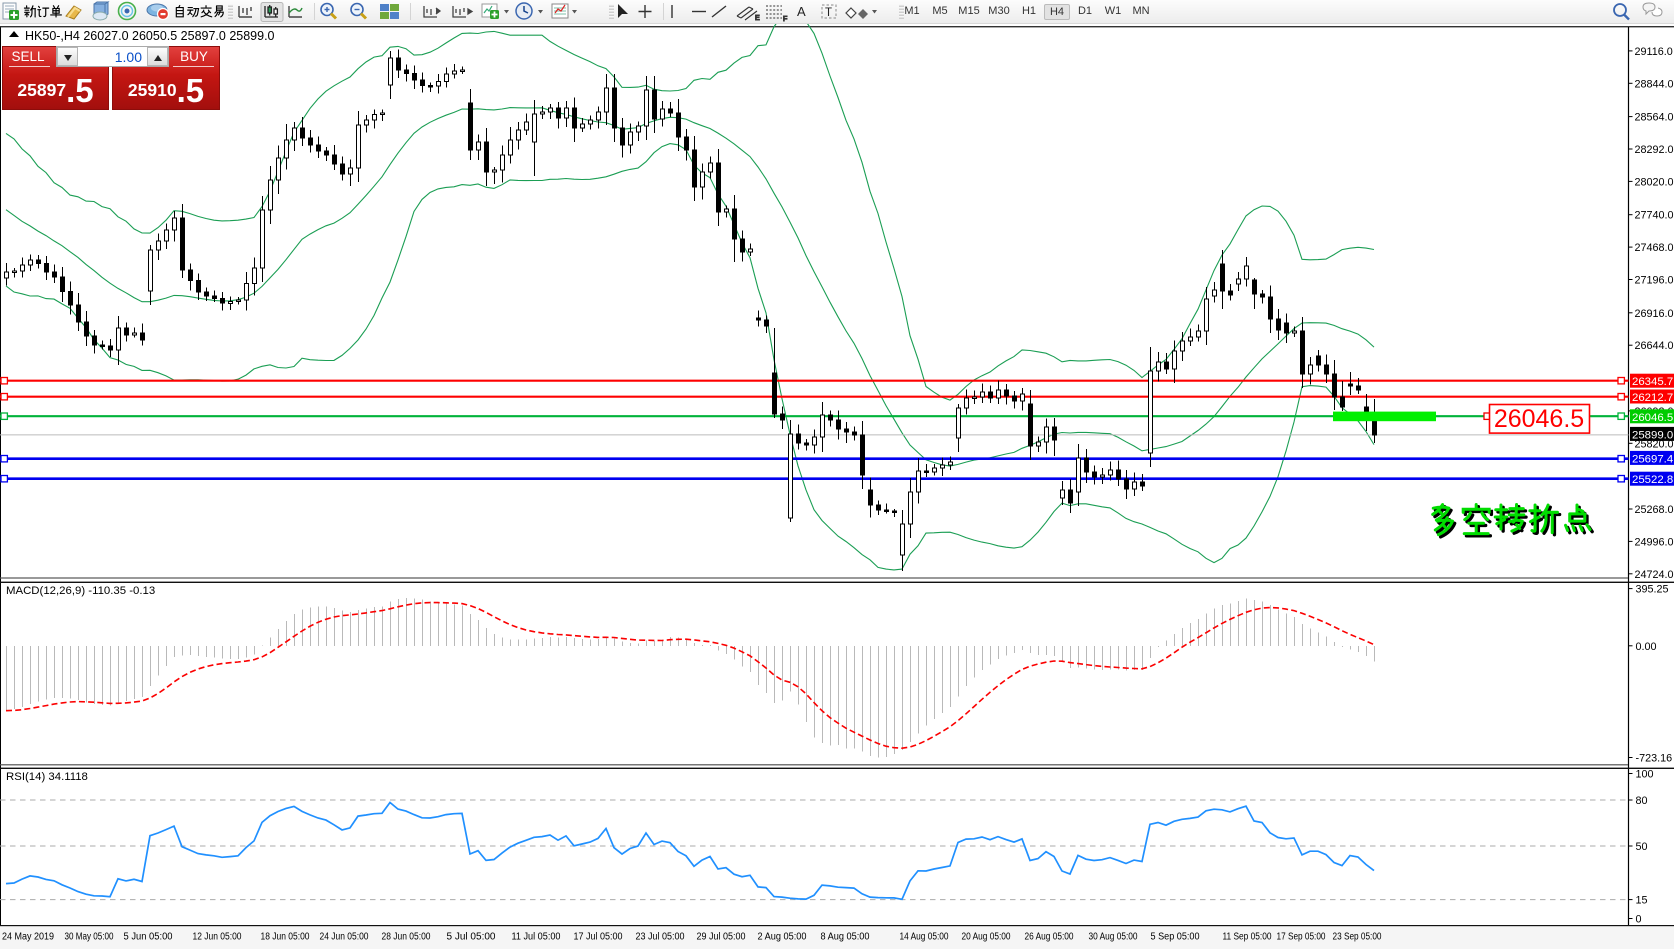  I want to click on svg-text: 80, so click(1642, 801).